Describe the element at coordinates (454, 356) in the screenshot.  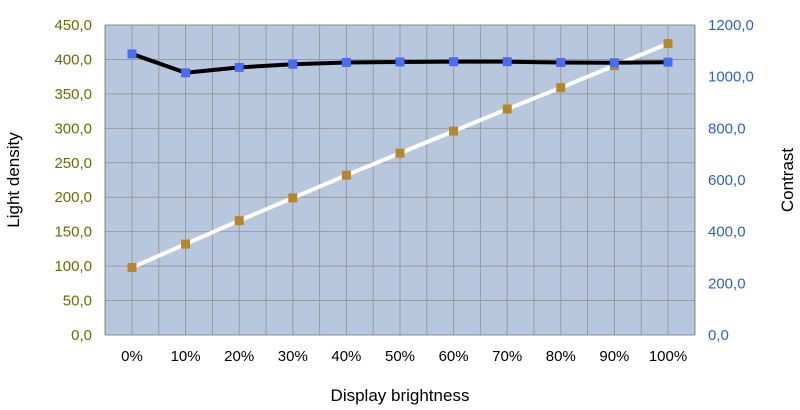
I see `x-tick-label: 60%` at that location.